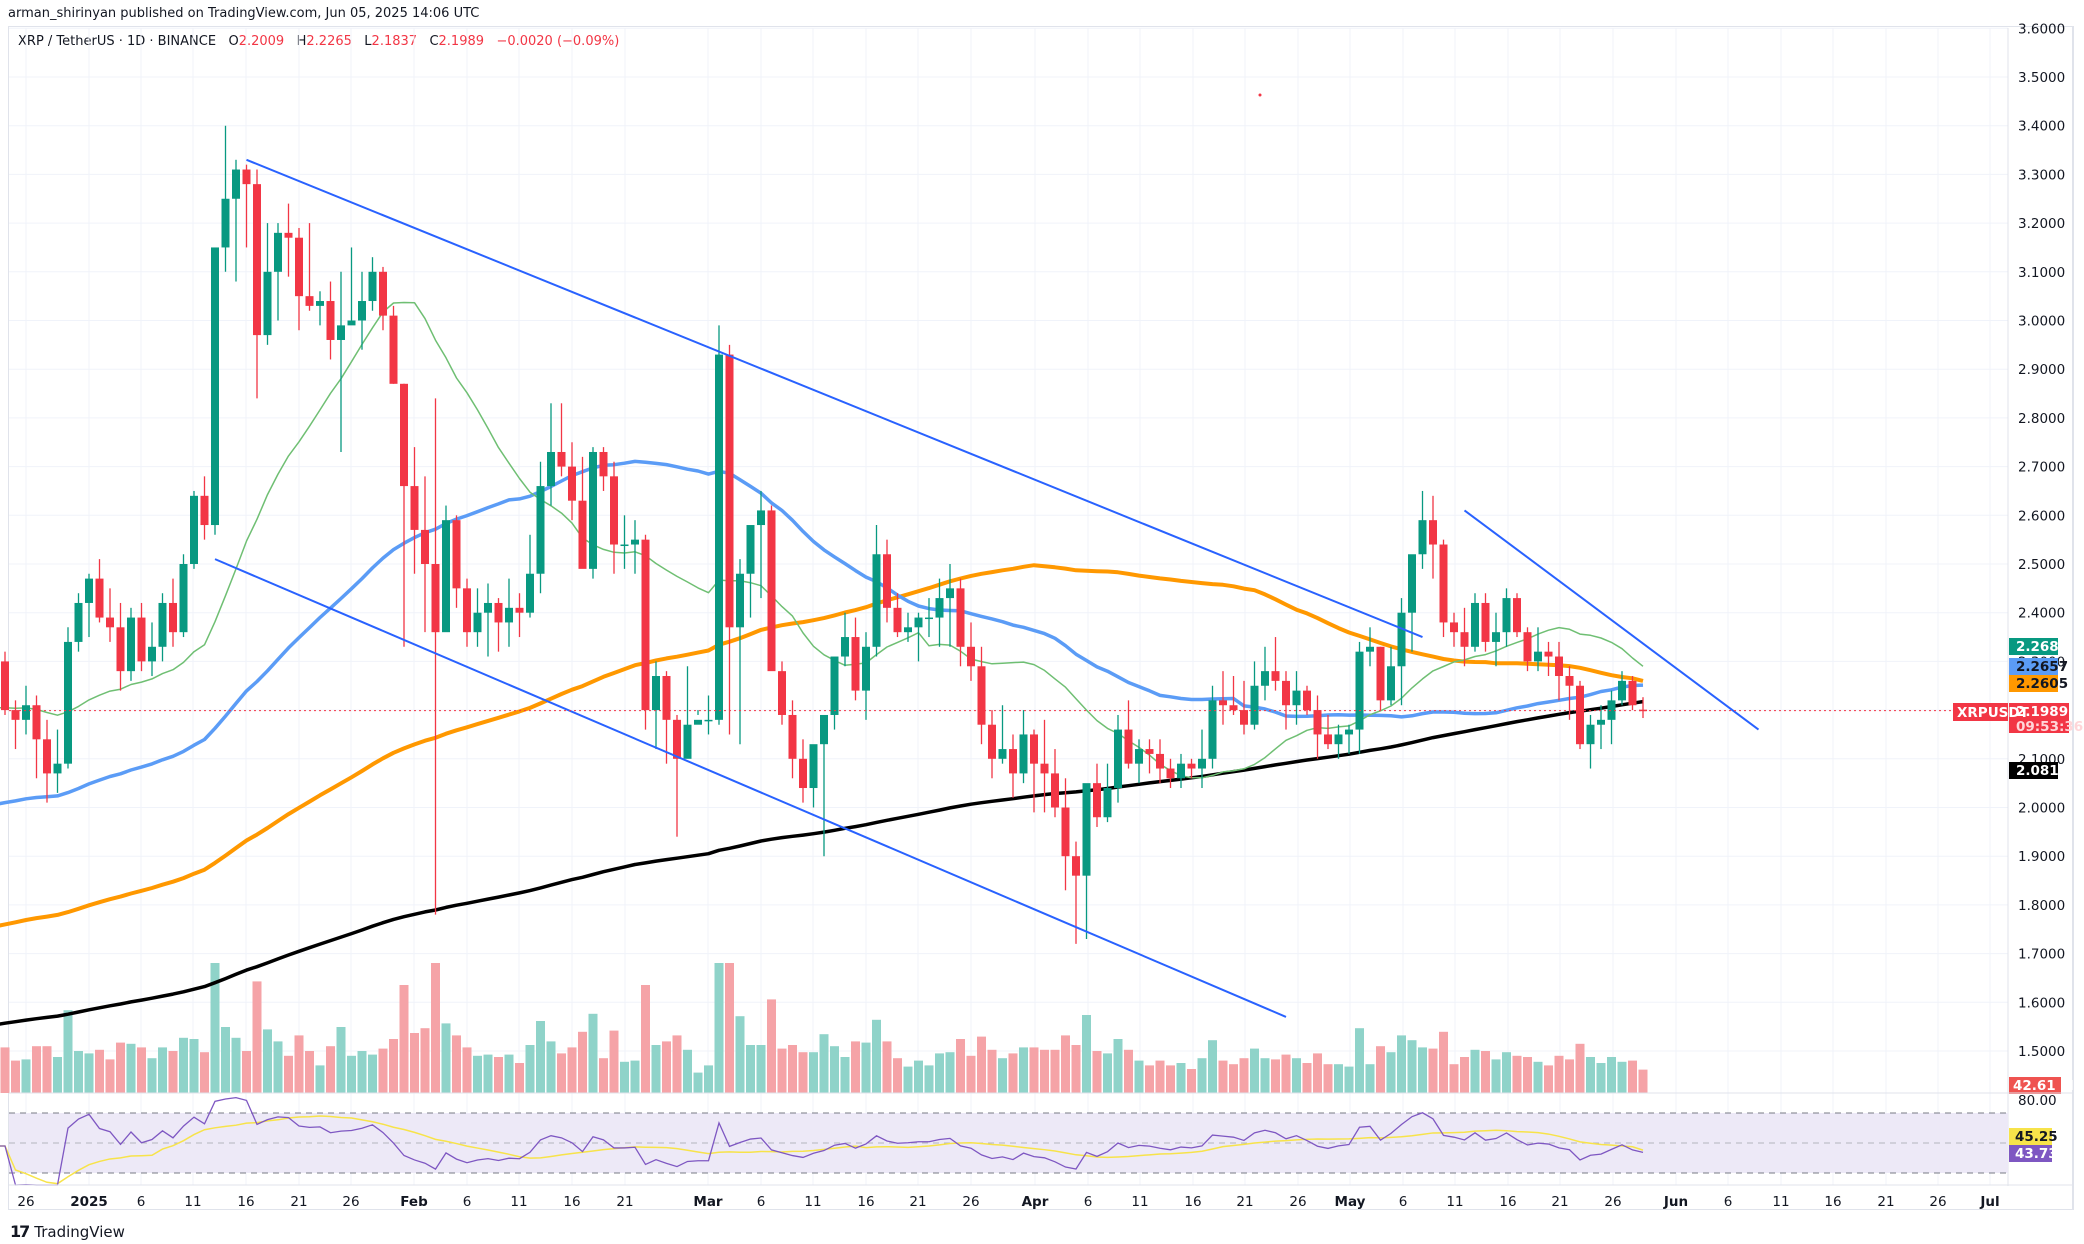  What do you see at coordinates (117, 41) in the screenshot?
I see `symbol-title: XRP / TetherUS · 1D · BINANCE` at bounding box center [117, 41].